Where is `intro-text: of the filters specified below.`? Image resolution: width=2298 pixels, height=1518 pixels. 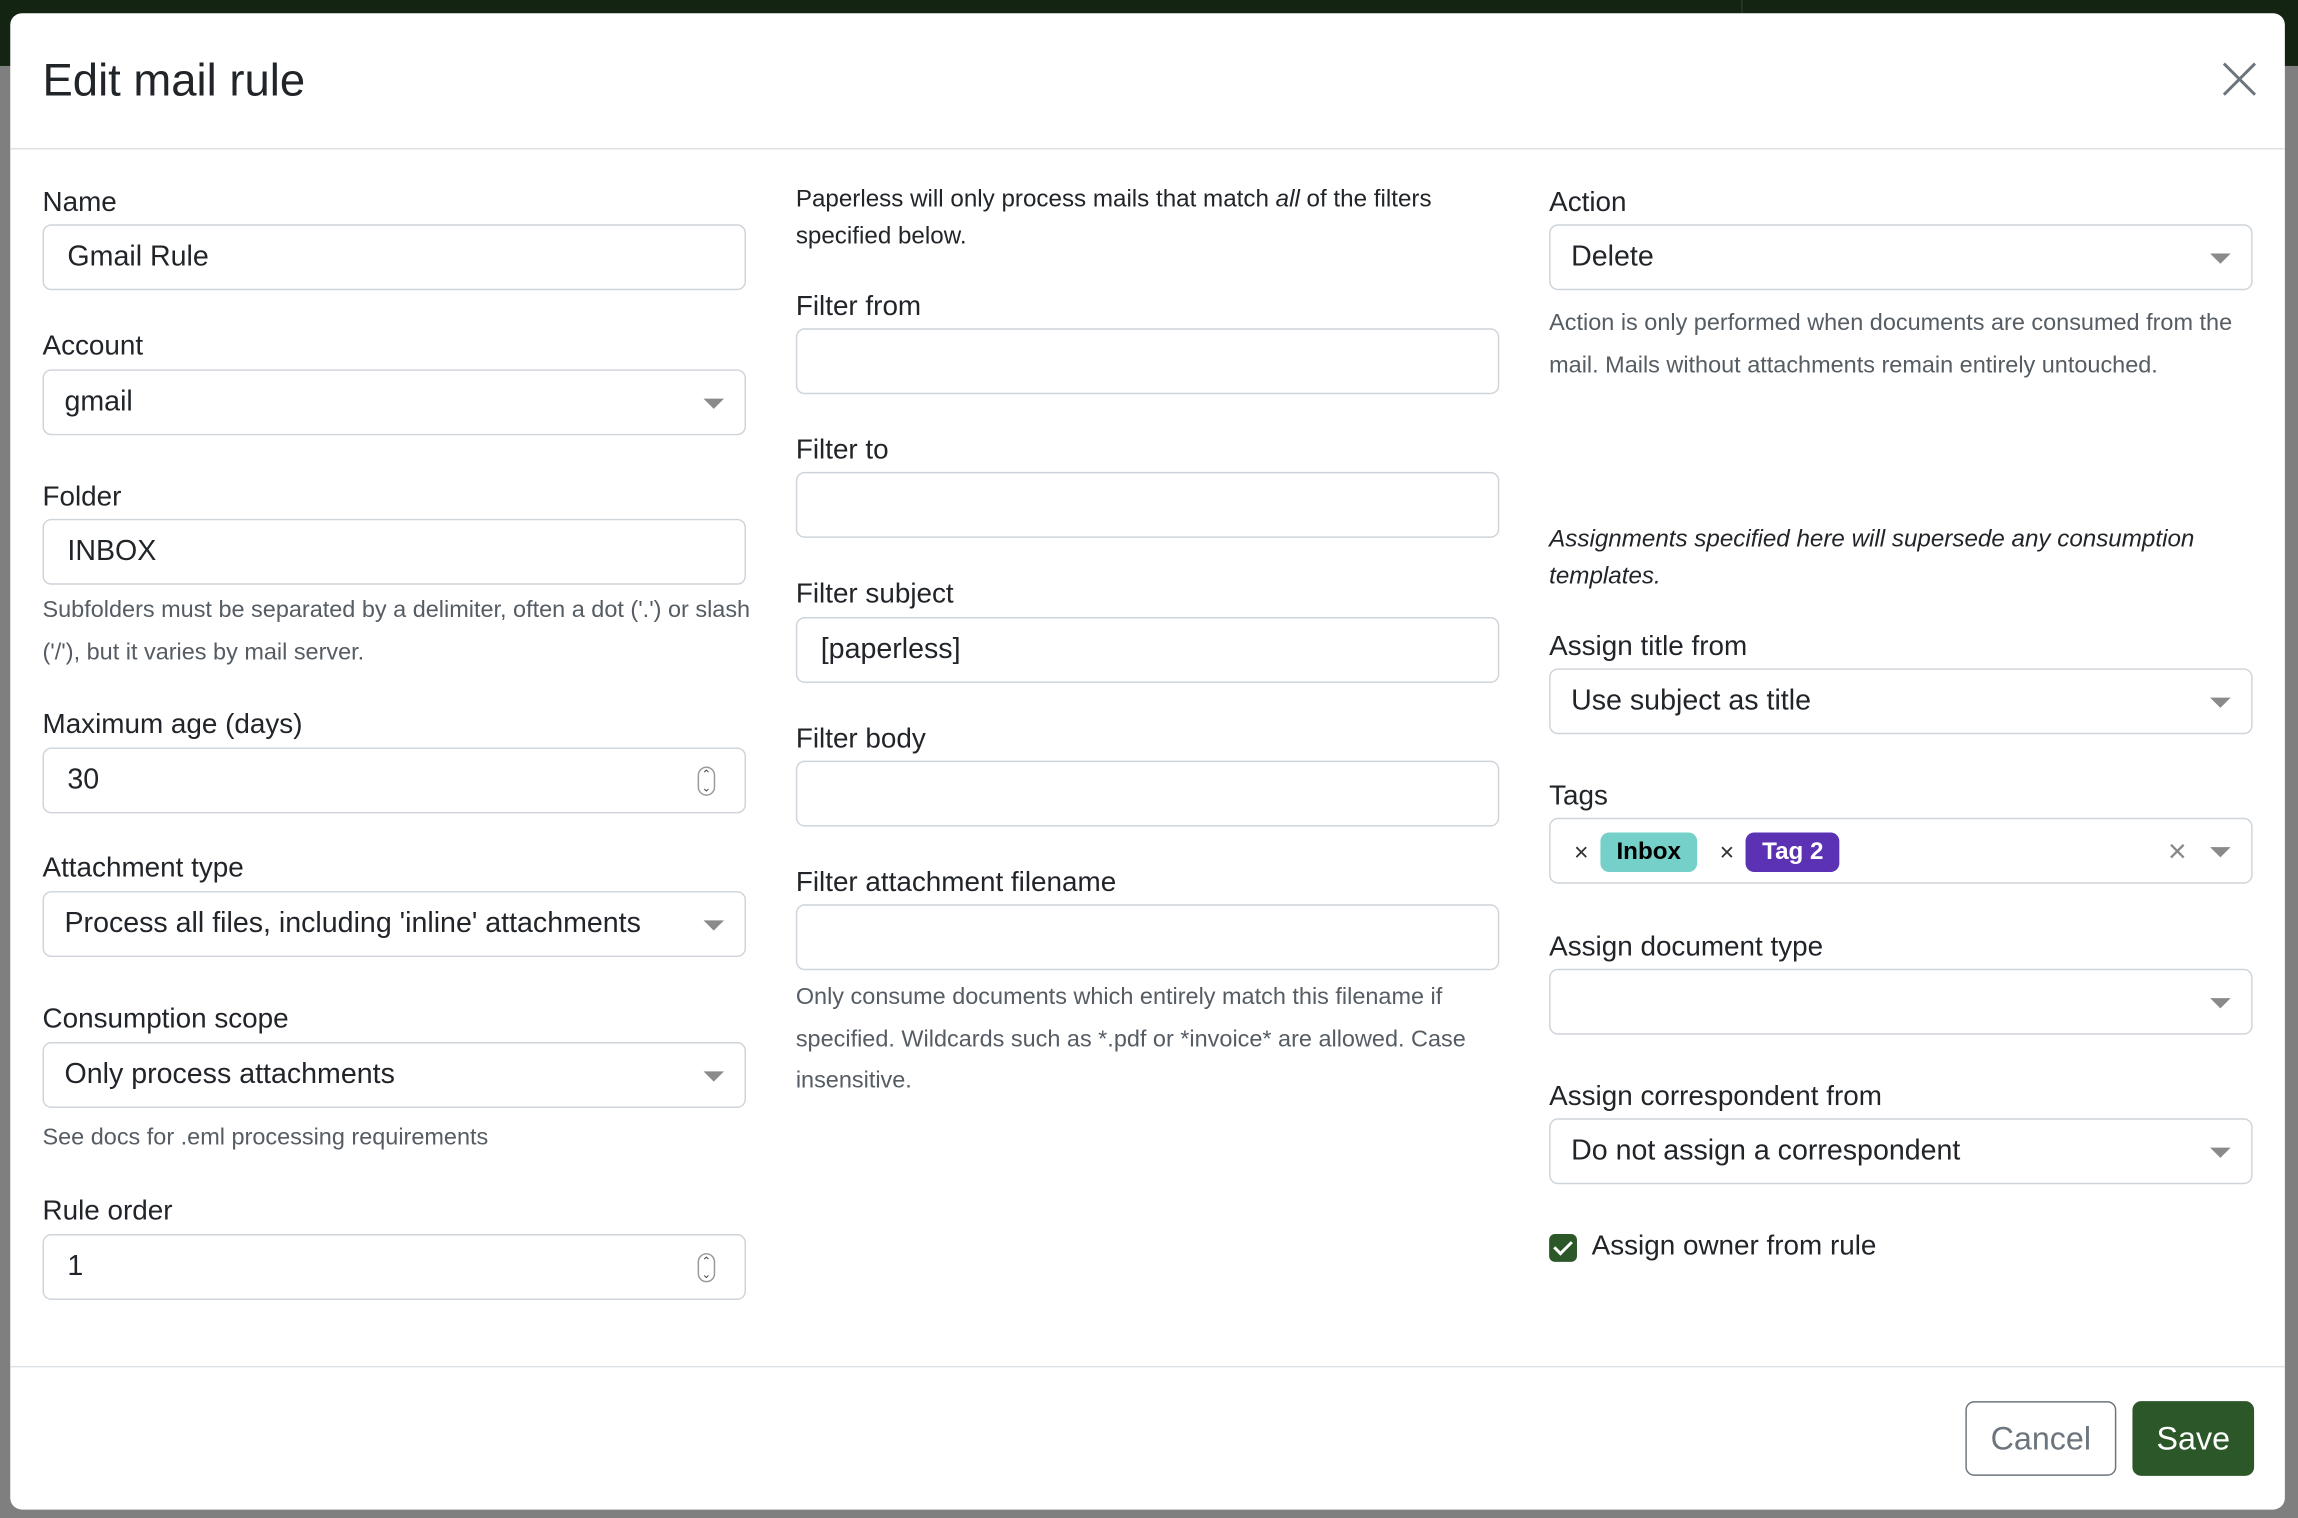 intro-text: of the filters specified below. is located at coordinates (1113, 217).